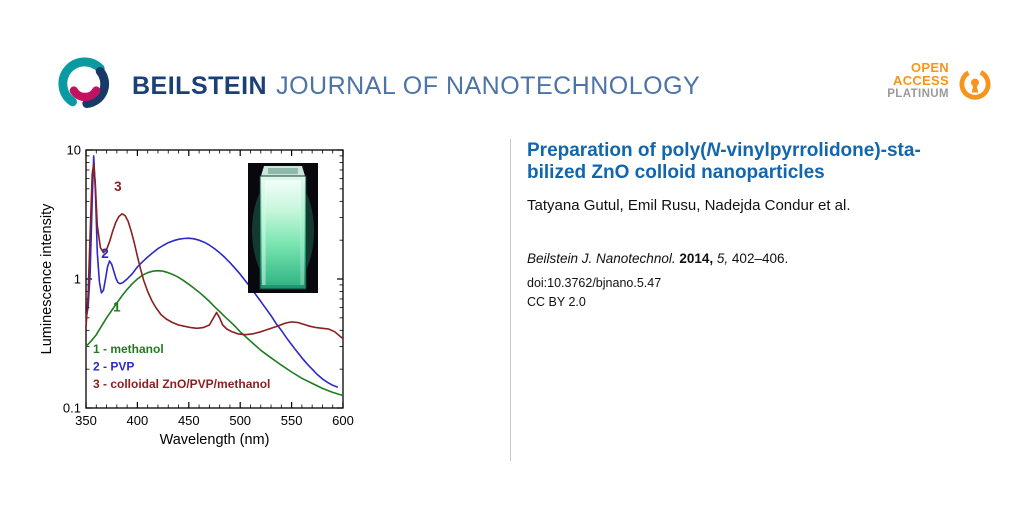 Image resolution: width=1024 pixels, height=512 pixels. I want to click on svg-text: 1 - methanol, so click(128, 349).